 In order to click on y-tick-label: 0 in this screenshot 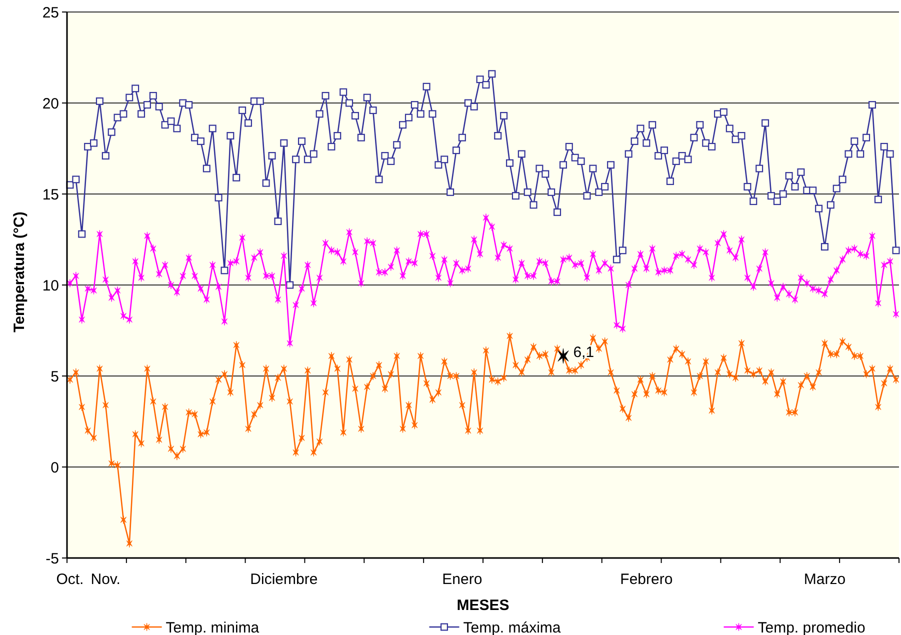, I will do `click(54, 467)`.